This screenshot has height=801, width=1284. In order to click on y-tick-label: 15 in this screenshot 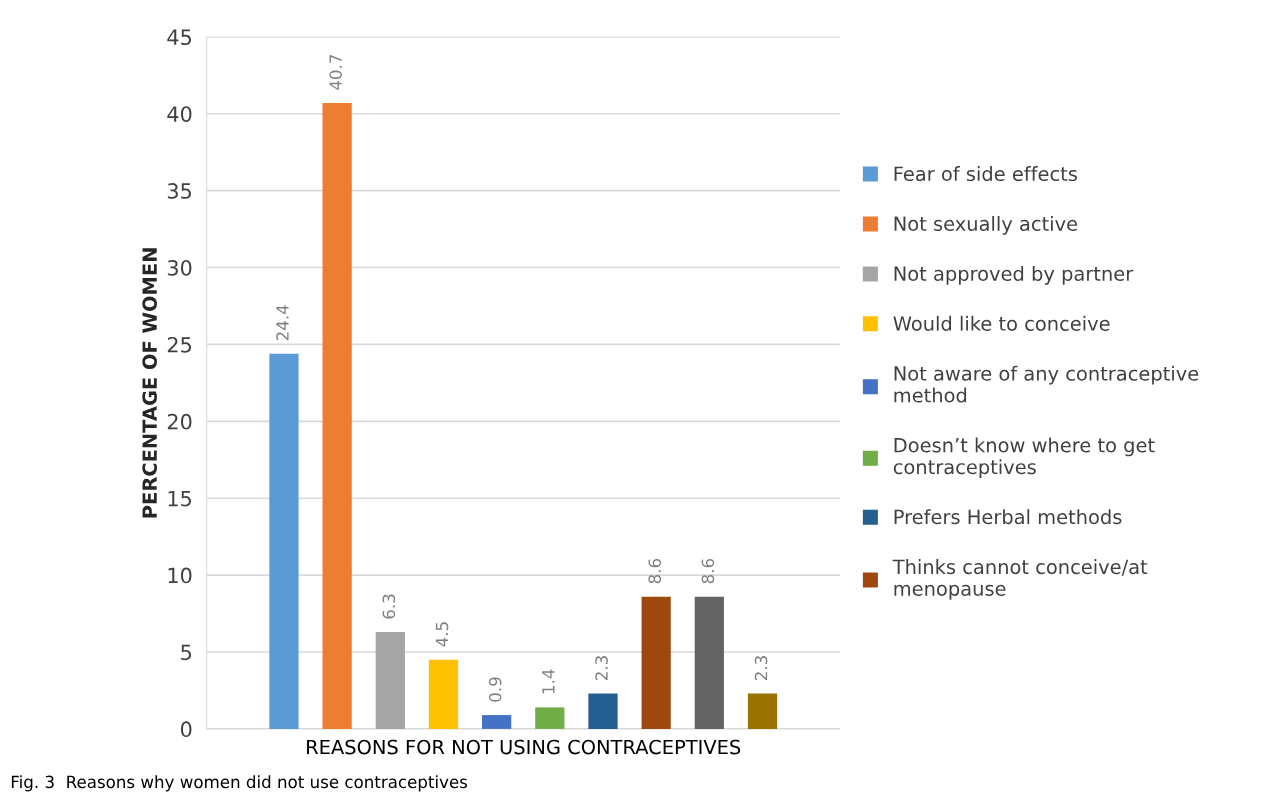, I will do `click(180, 498)`.